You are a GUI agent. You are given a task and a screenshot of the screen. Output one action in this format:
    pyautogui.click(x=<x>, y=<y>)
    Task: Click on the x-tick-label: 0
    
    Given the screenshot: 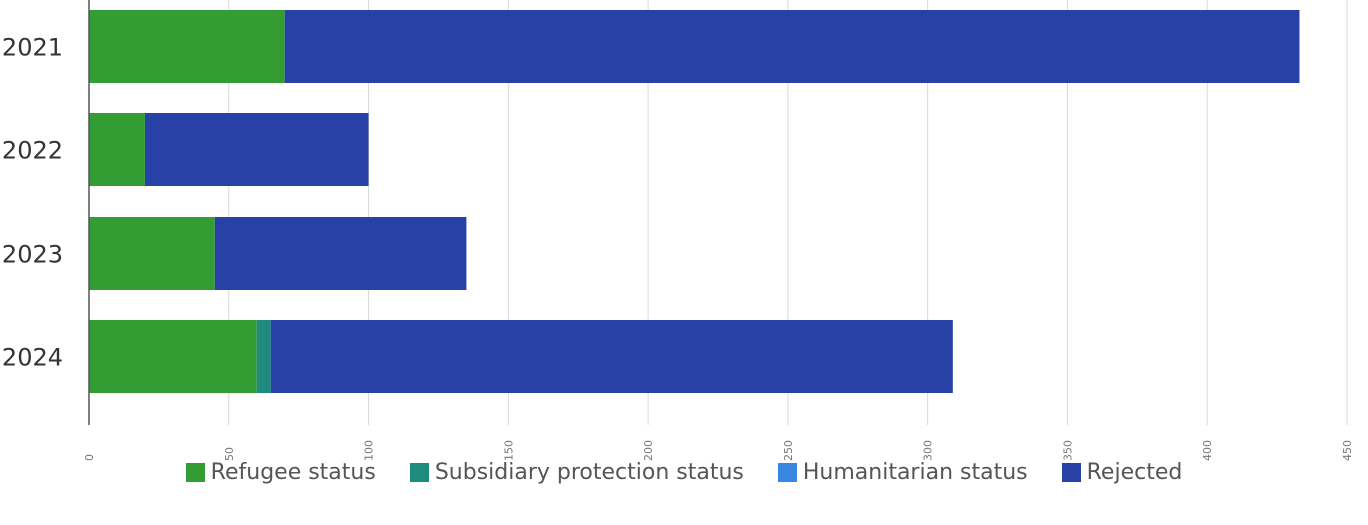 What is the action you would take?
    pyautogui.click(x=89, y=457)
    